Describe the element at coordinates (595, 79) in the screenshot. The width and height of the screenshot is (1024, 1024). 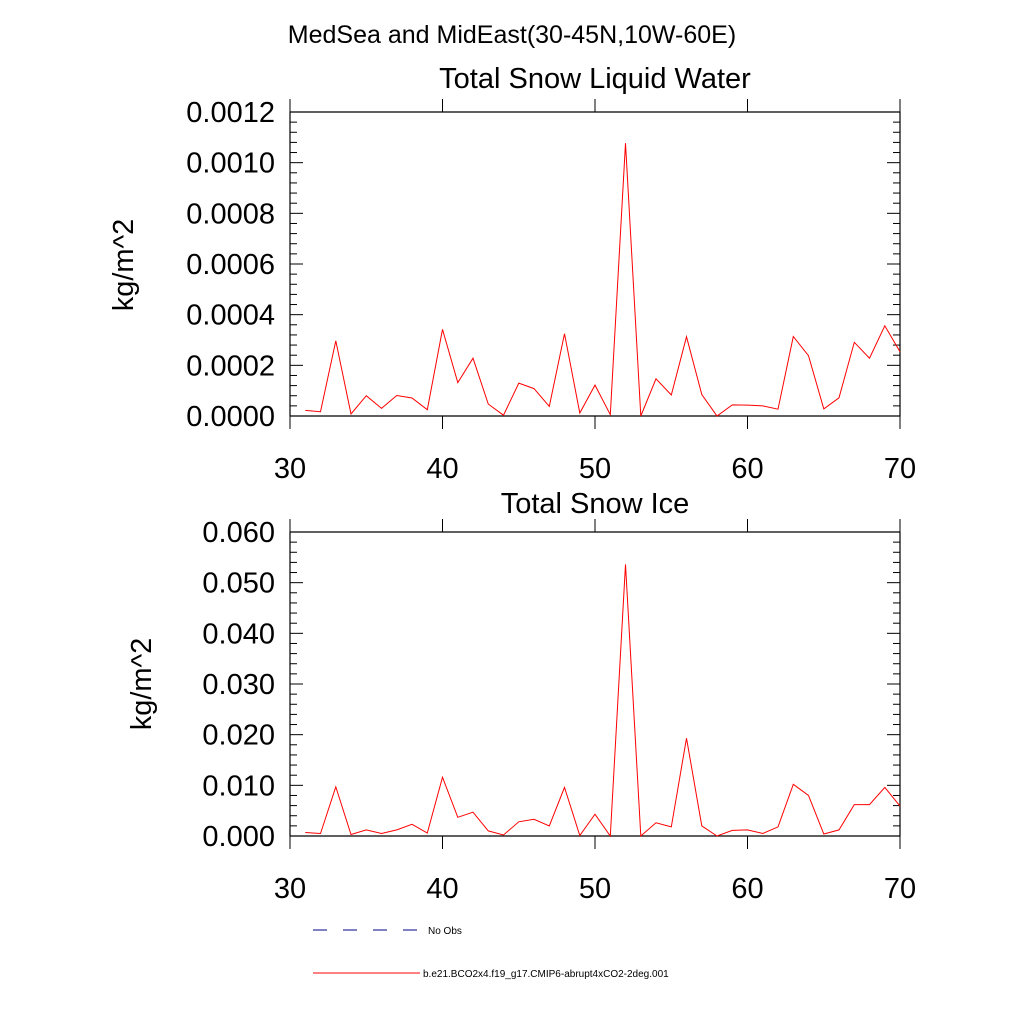
I see `panel-title: Total Snow Liquid Water` at that location.